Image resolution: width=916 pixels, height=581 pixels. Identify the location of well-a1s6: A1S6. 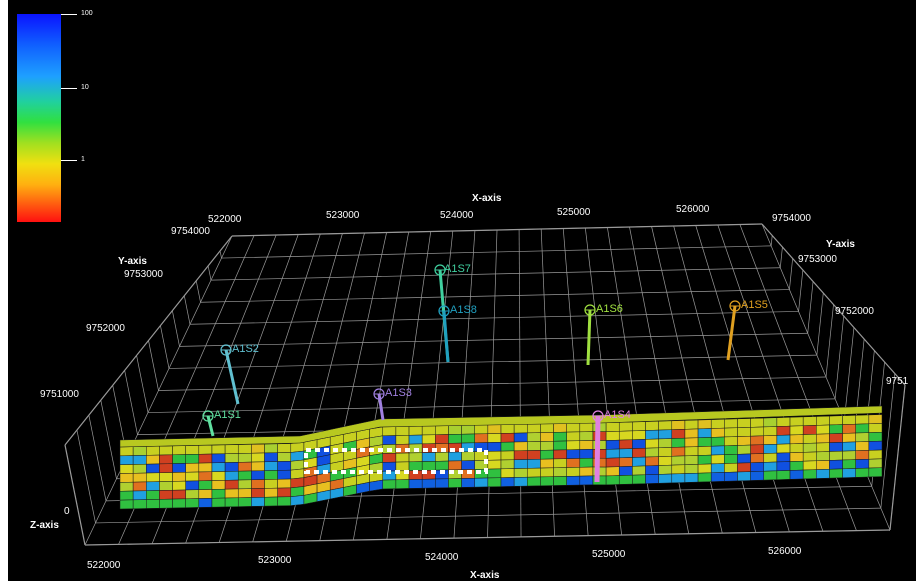
(603, 334).